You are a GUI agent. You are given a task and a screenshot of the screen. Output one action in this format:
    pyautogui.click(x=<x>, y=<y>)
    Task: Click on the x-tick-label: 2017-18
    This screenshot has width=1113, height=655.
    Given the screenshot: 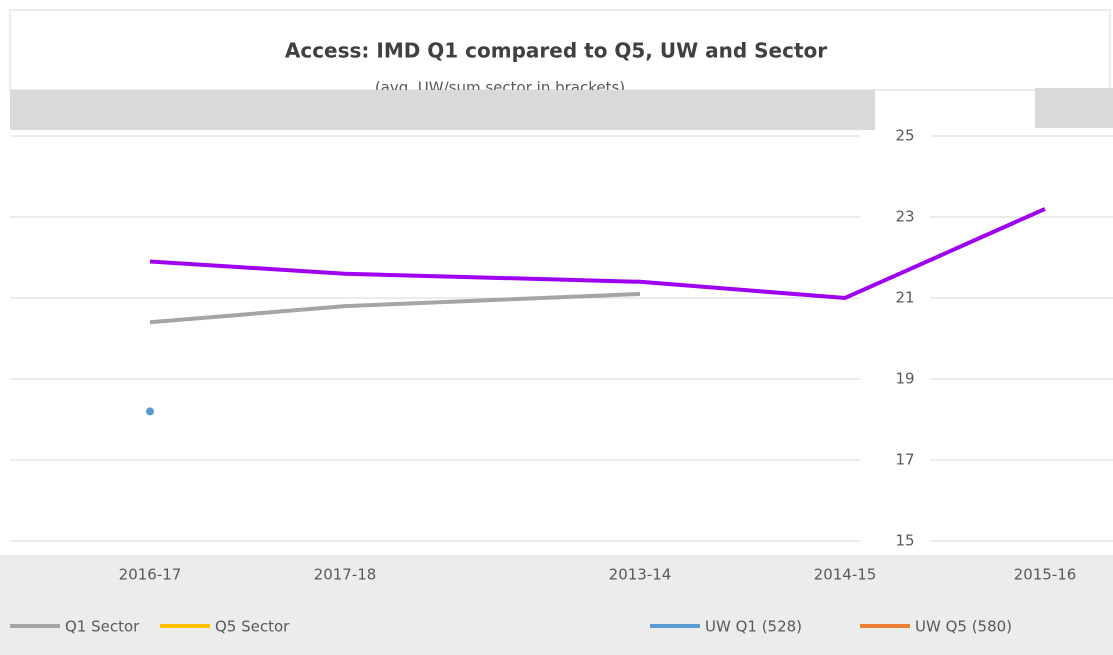 What is the action you would take?
    pyautogui.click(x=345, y=575)
    